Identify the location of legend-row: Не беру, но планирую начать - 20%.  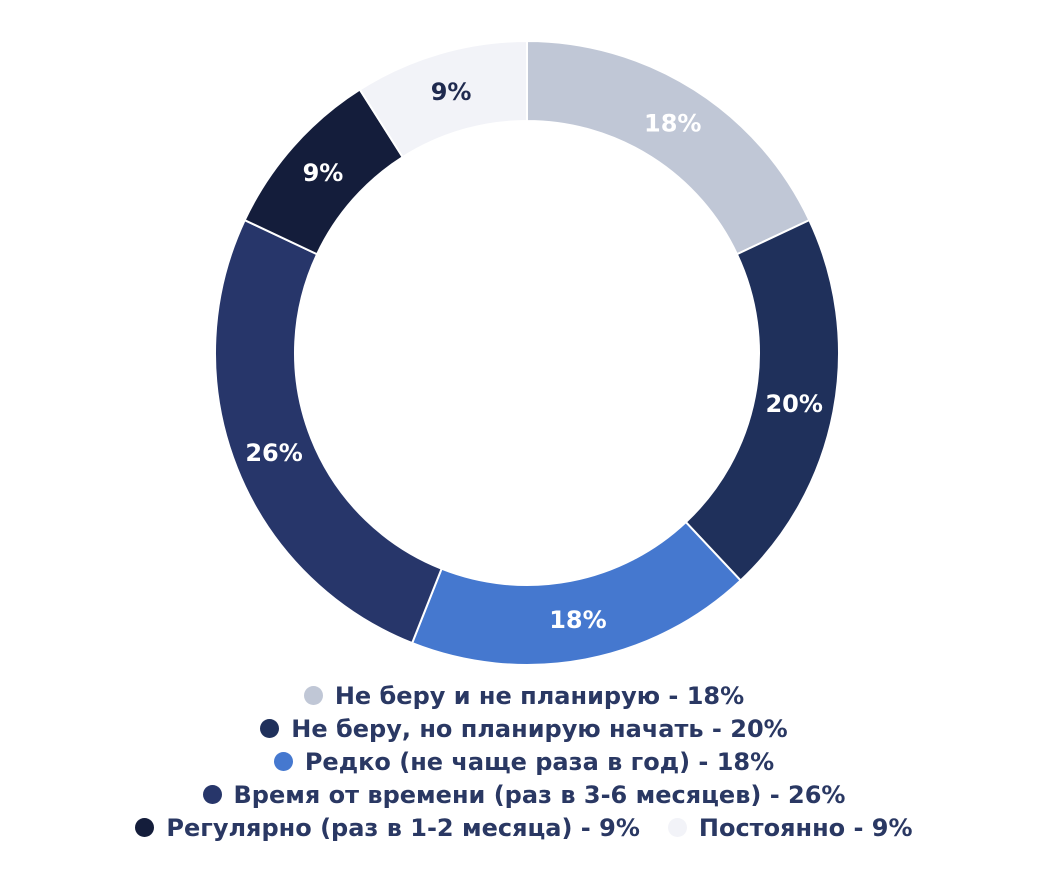
(524, 729).